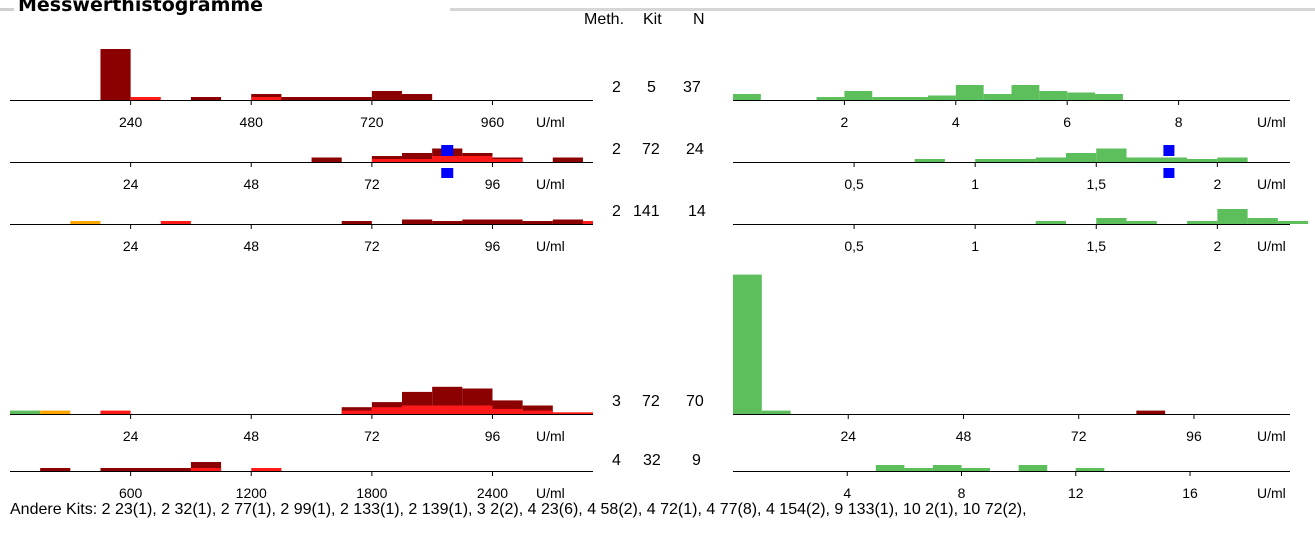 The image size is (1315, 553). What do you see at coordinates (695, 149) in the screenshot?
I see `row-n: 24` at bounding box center [695, 149].